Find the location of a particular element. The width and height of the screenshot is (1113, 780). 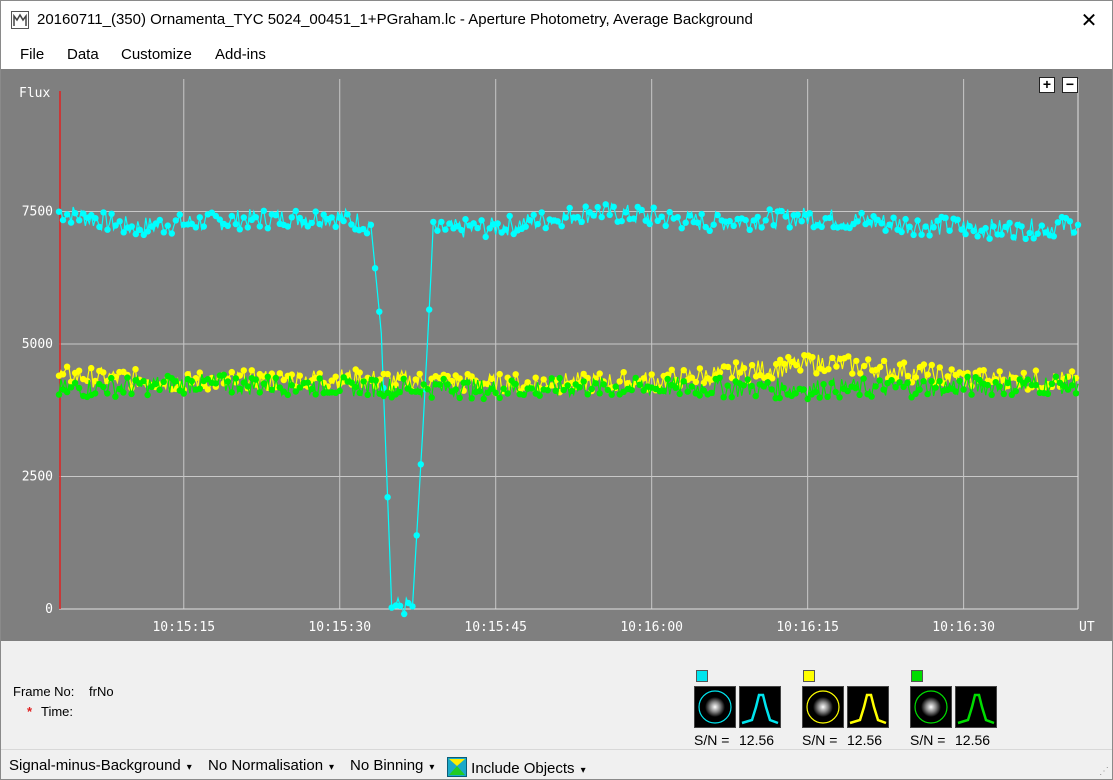

signal-mode-dropdown: Signal-minus-Background ▾ is located at coordinates (100, 765).